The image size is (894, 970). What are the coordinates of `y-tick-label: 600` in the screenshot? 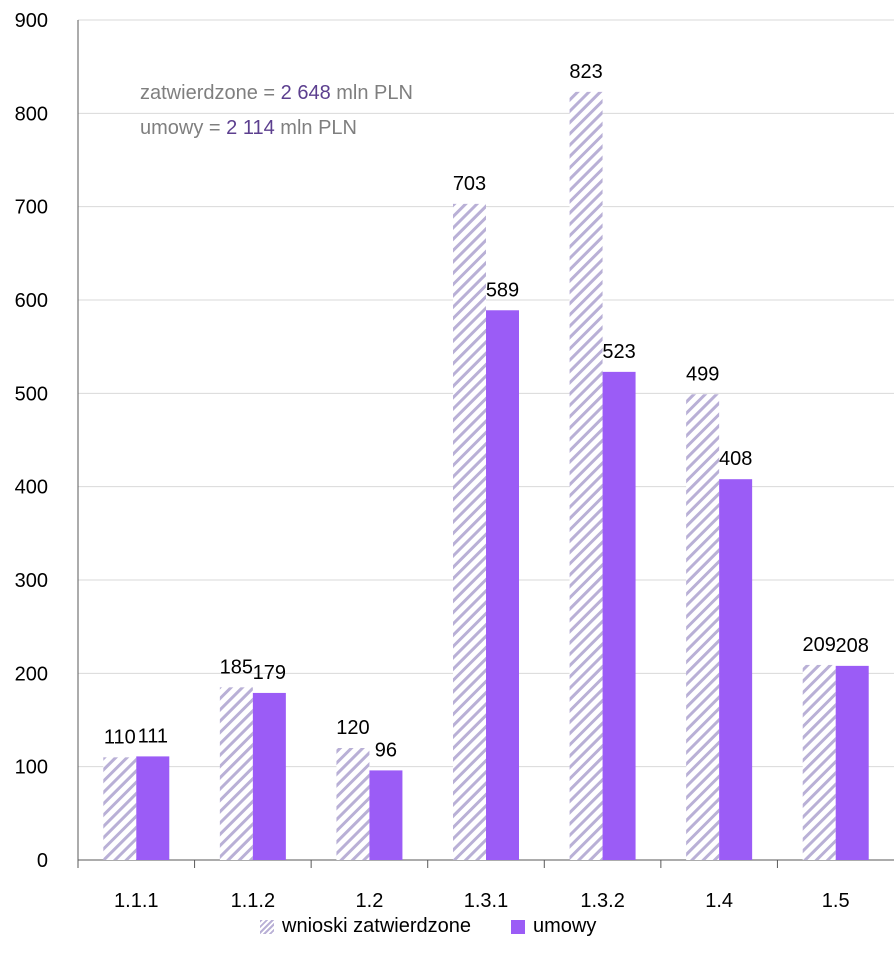 It's located at (31, 301).